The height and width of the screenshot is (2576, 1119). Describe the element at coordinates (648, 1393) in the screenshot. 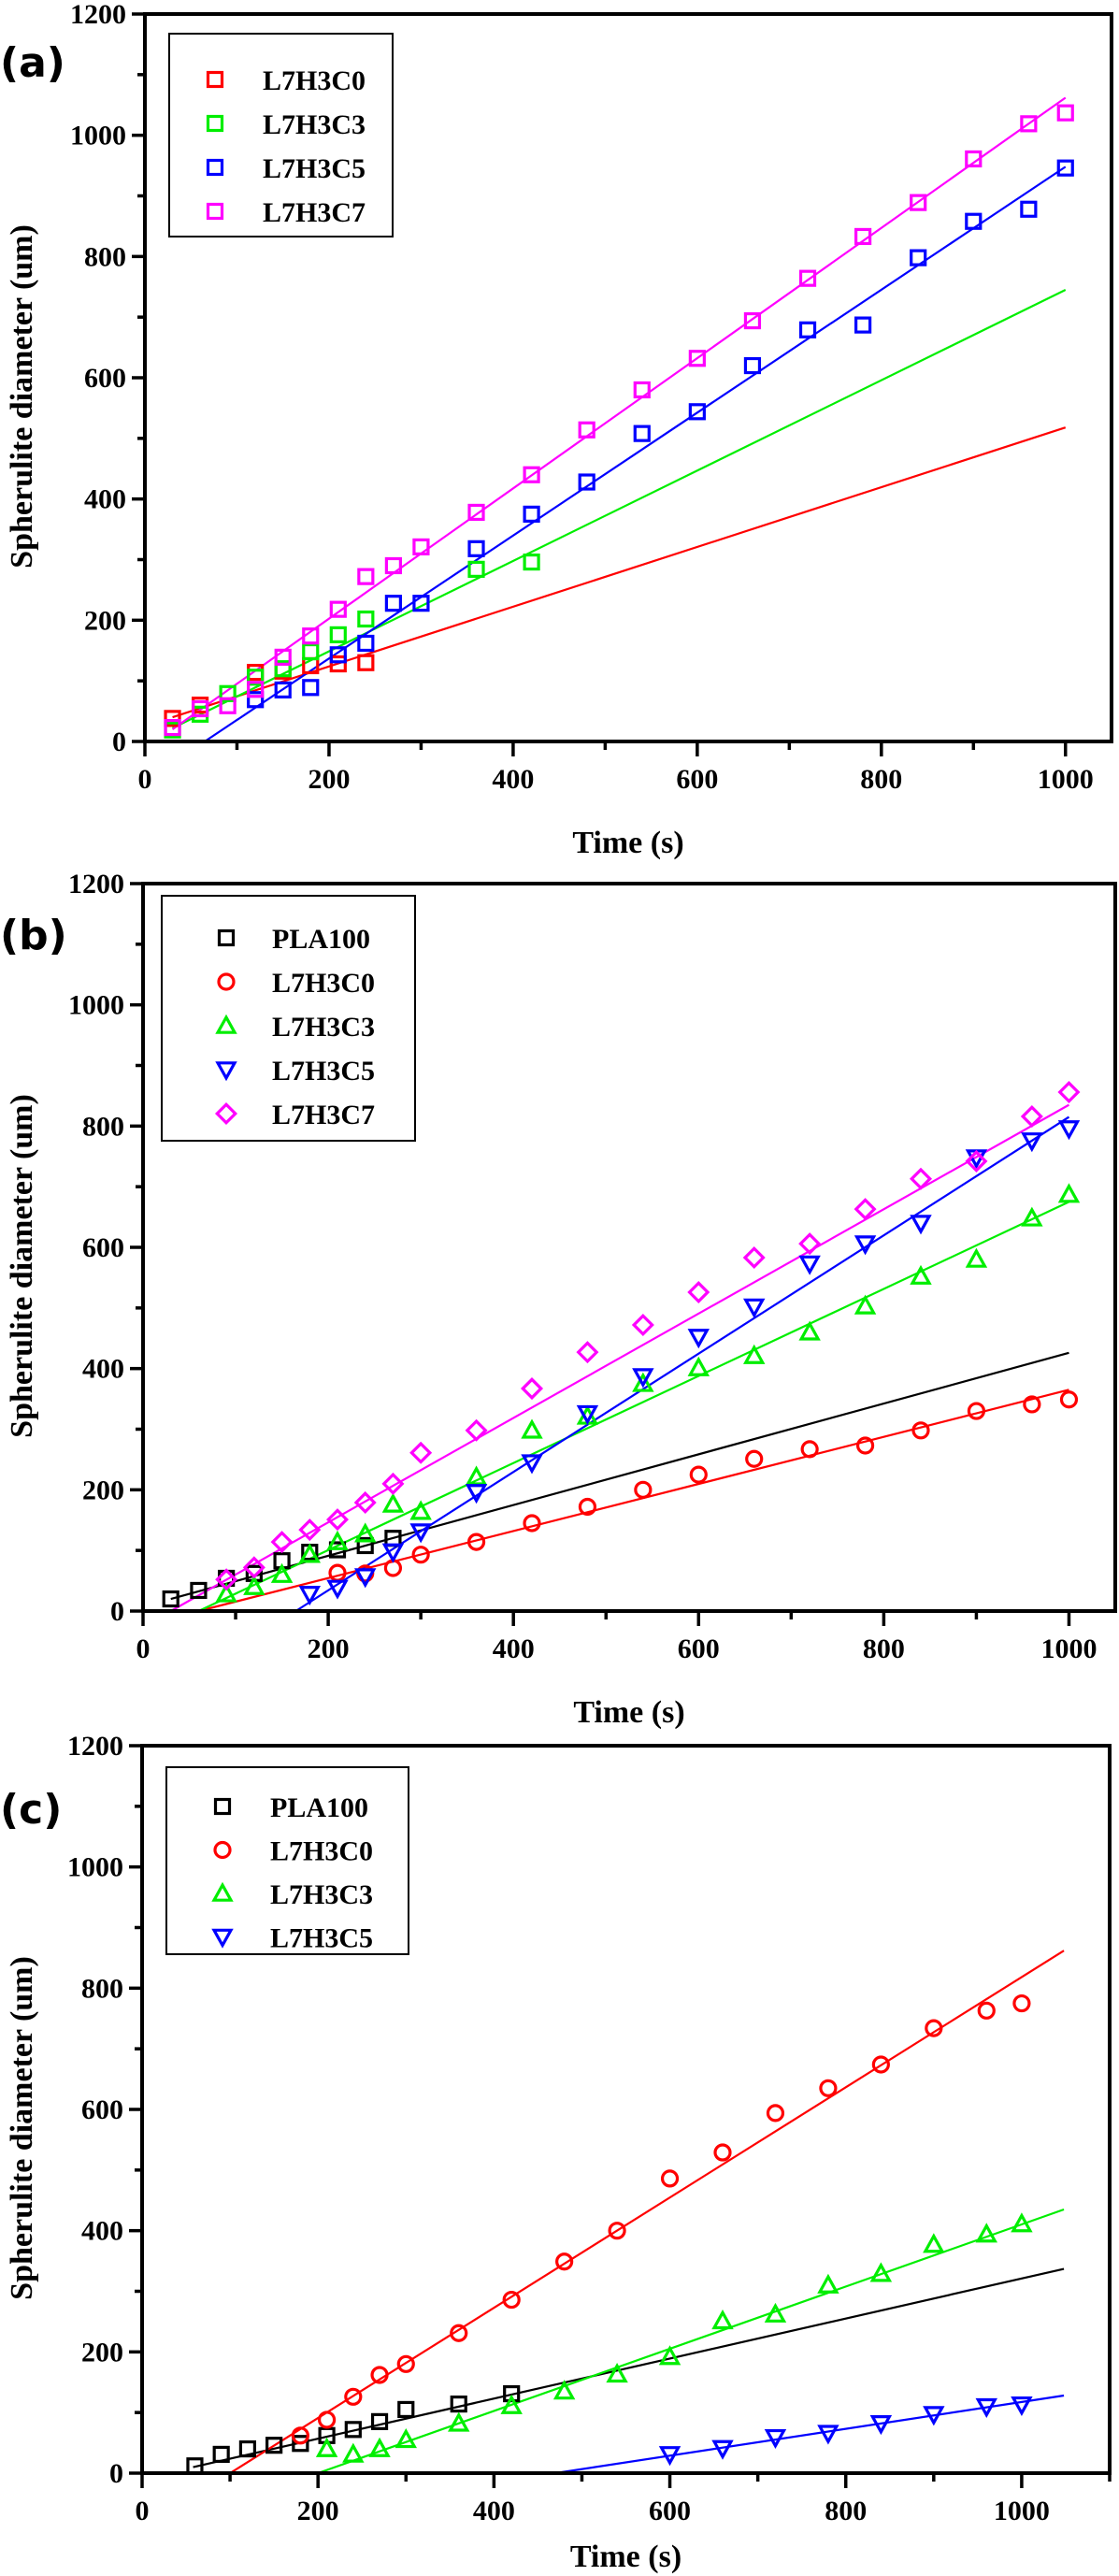

I see `series-l7h3c3` at that location.